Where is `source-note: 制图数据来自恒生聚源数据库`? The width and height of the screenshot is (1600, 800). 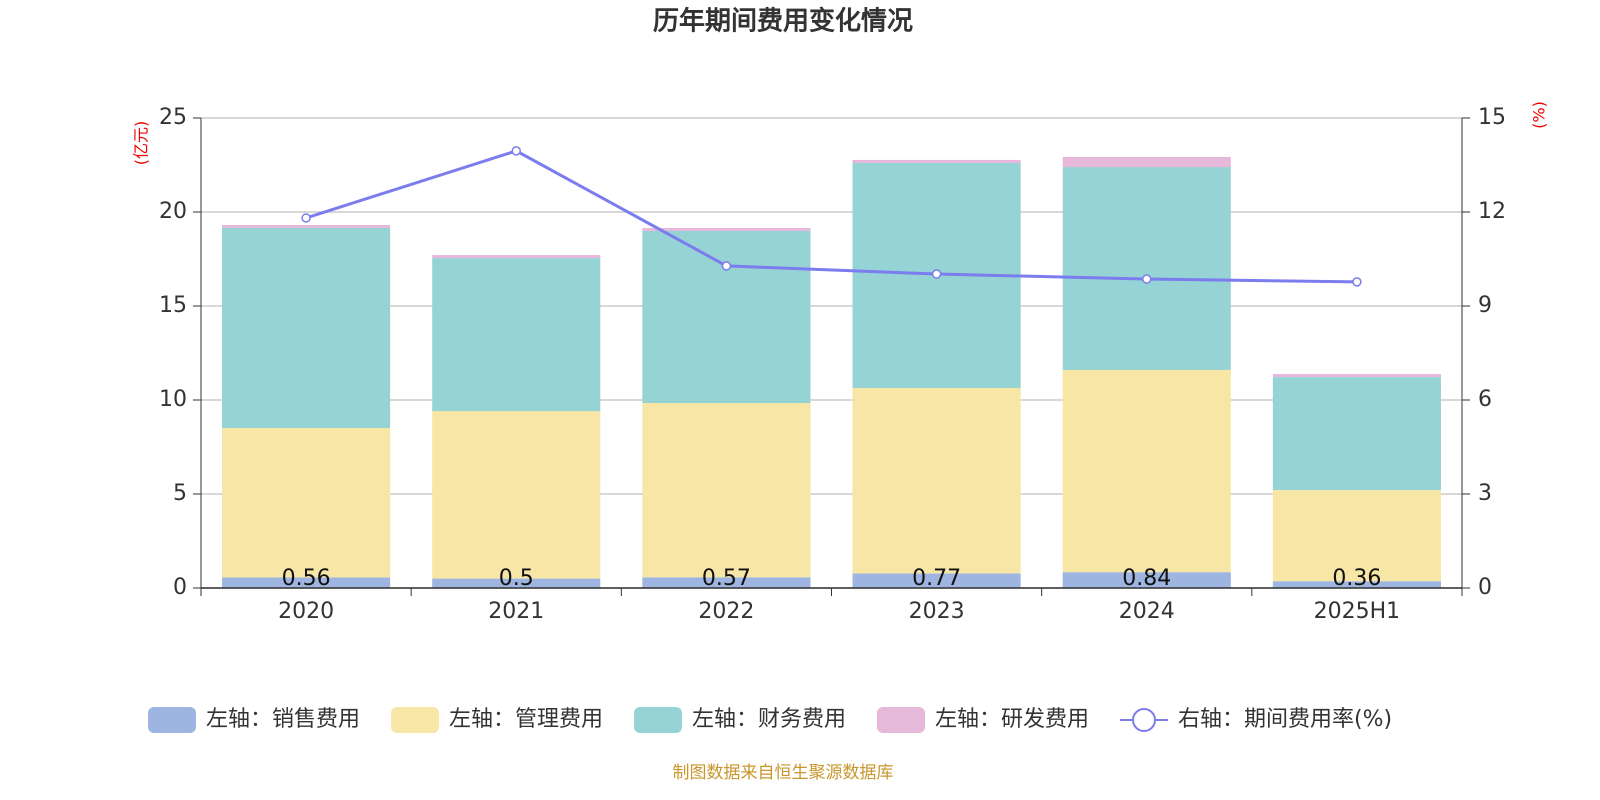
source-note: 制图数据来自恒生聚源数据库 is located at coordinates (783, 773).